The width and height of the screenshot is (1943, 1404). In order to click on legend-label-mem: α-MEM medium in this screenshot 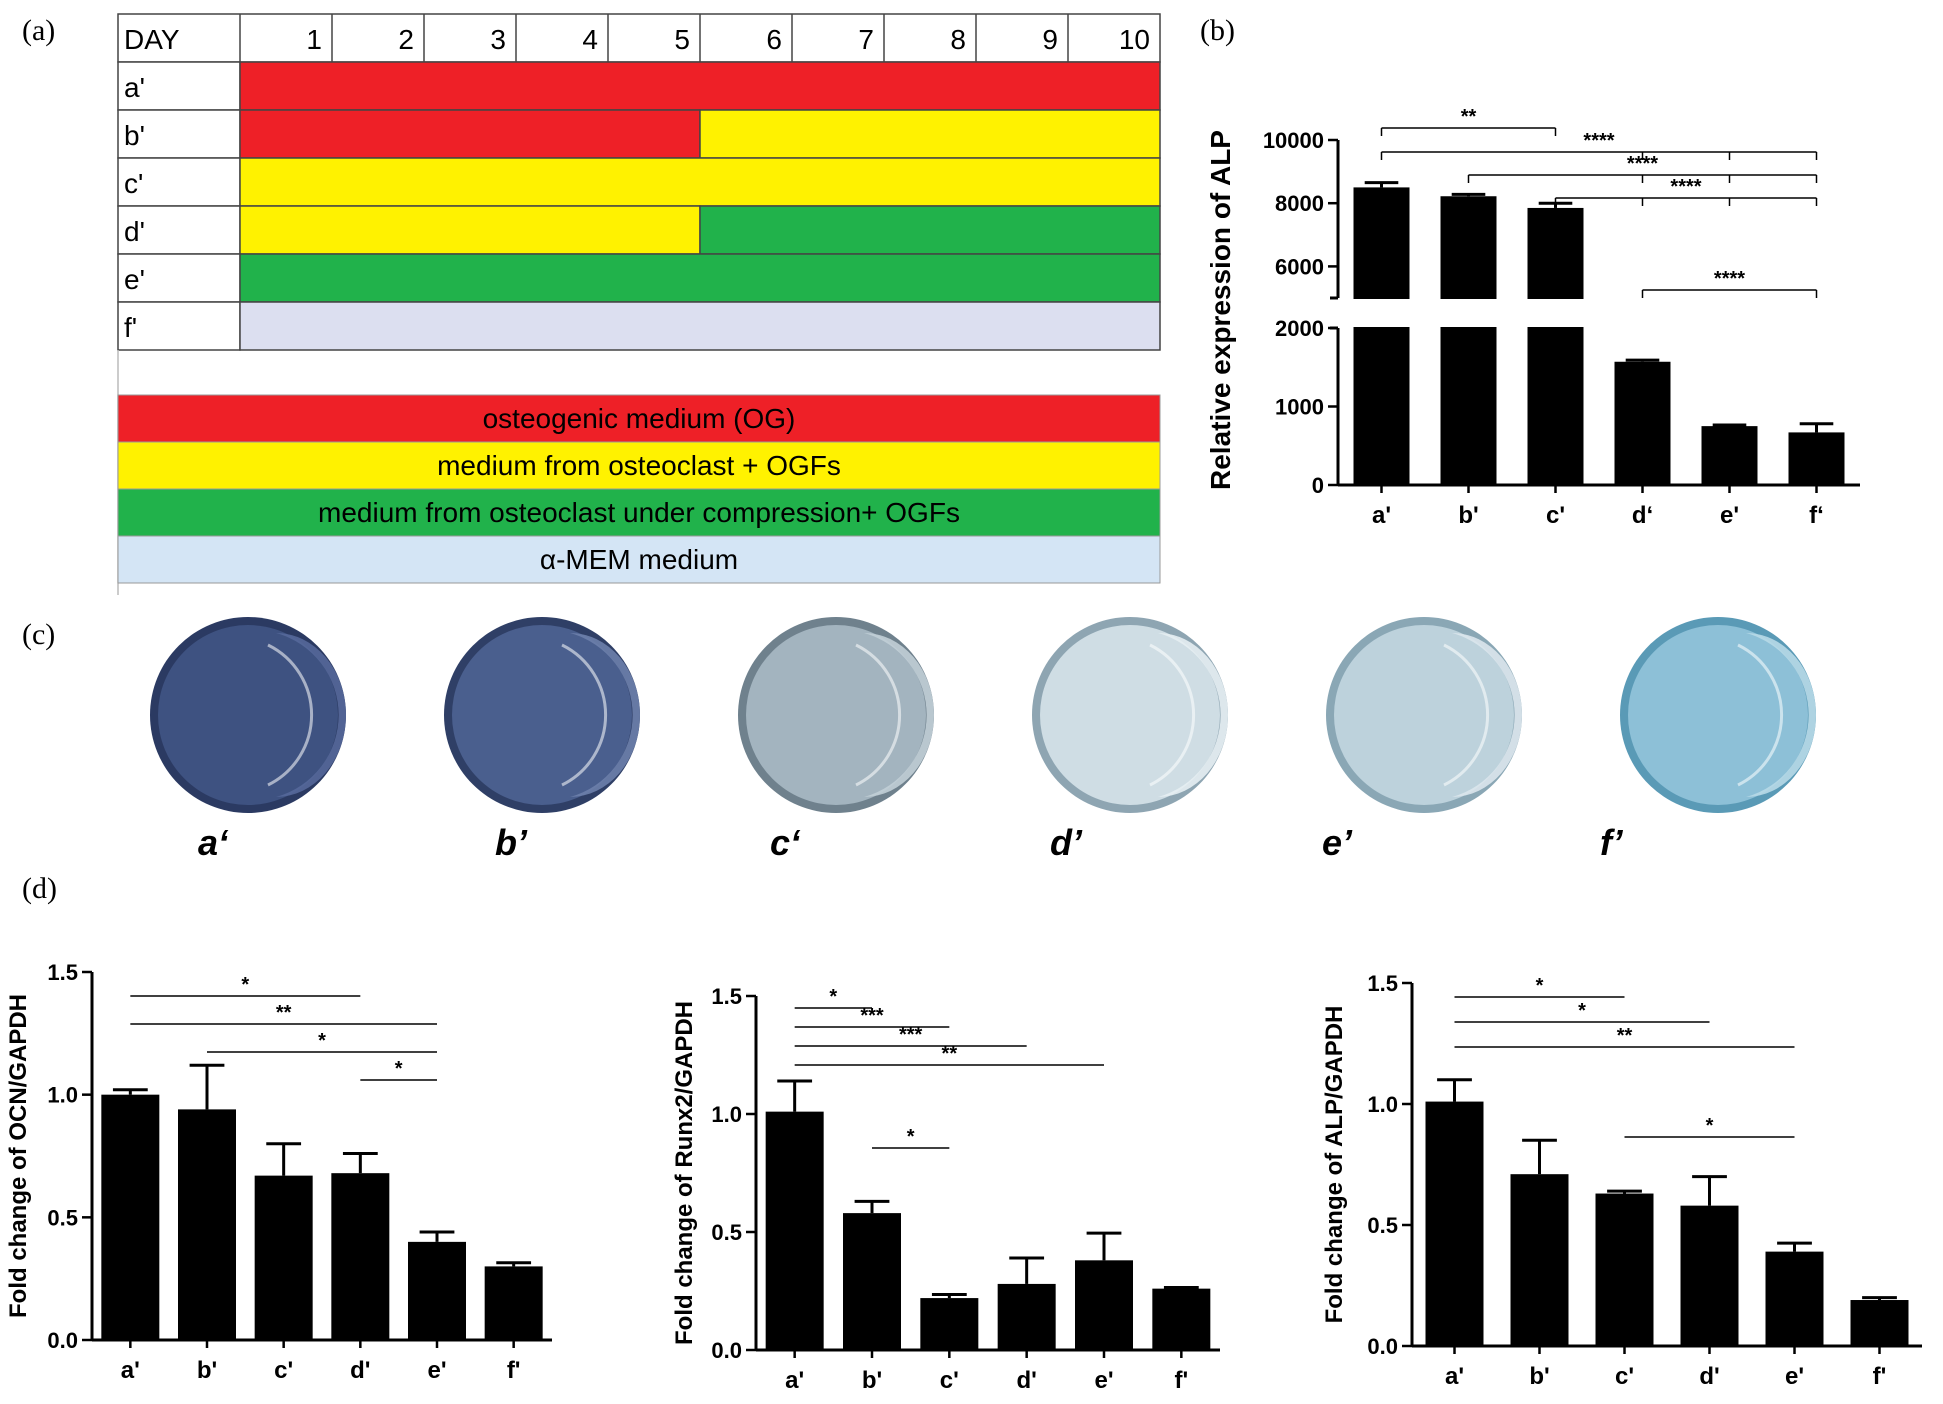, I will do `click(639, 559)`.